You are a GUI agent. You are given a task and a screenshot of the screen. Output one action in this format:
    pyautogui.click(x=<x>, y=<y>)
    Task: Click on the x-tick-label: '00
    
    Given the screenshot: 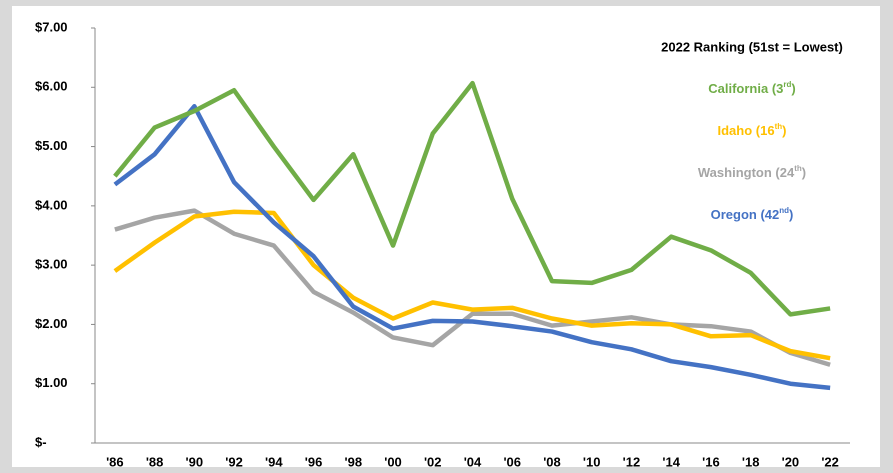 What is the action you would take?
    pyautogui.click(x=393, y=461)
    